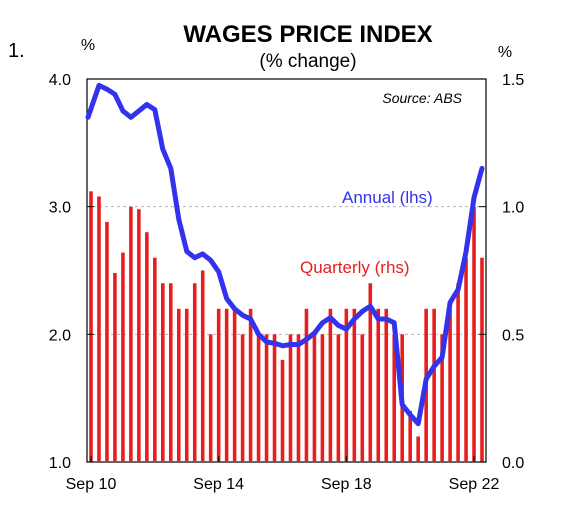 The width and height of the screenshot is (565, 513). Describe the element at coordinates (16, 51) in the screenshot. I see `figure-number: 1.` at that location.